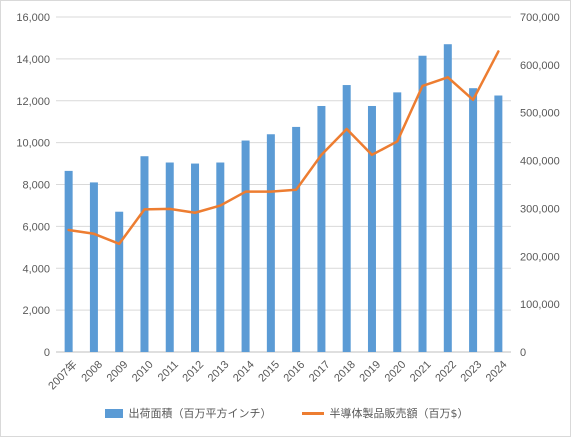  I want to click on right-tick-label: 300,000, so click(540, 209).